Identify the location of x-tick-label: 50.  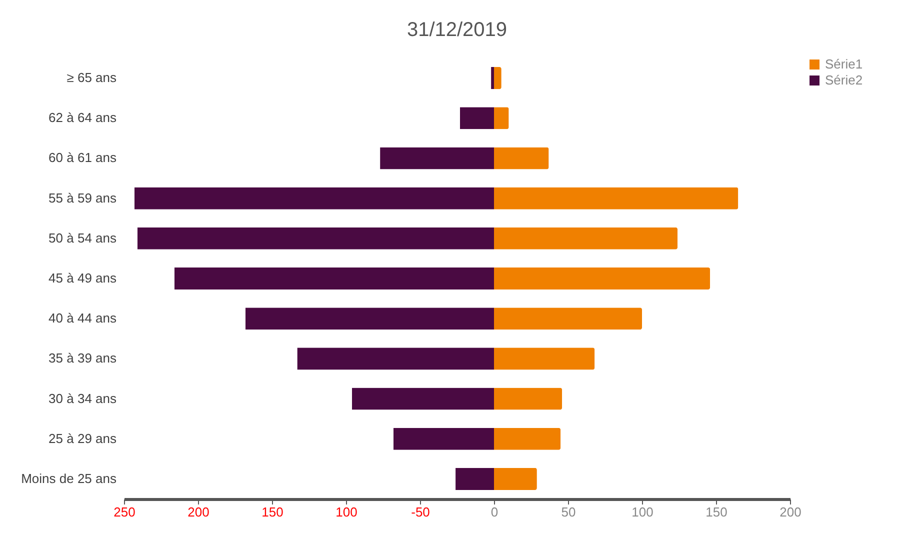
(568, 512).